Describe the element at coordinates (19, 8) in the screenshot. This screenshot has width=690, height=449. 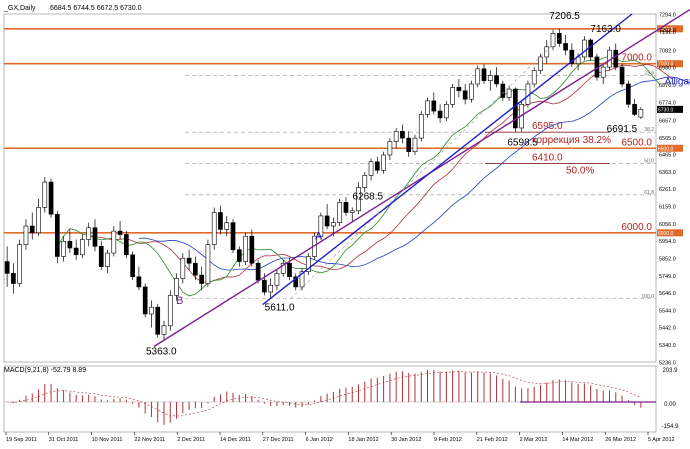
I see `symbol-label: _GX,Daily` at that location.